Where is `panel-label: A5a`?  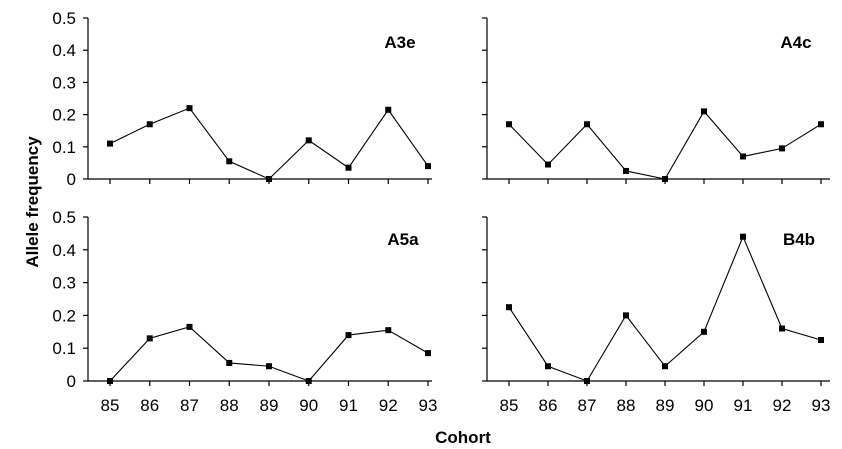 panel-label: A5a is located at coordinates (403, 239).